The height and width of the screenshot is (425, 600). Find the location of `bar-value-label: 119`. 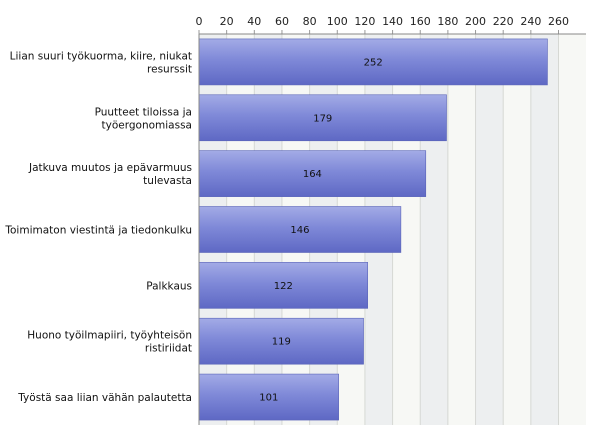

bar-value-label: 119 is located at coordinates (281, 342).